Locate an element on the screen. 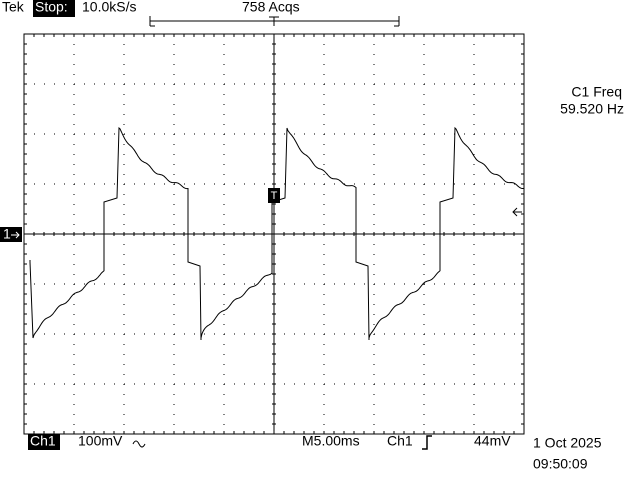  footer-channel: Ch1 is located at coordinates (43, 441).